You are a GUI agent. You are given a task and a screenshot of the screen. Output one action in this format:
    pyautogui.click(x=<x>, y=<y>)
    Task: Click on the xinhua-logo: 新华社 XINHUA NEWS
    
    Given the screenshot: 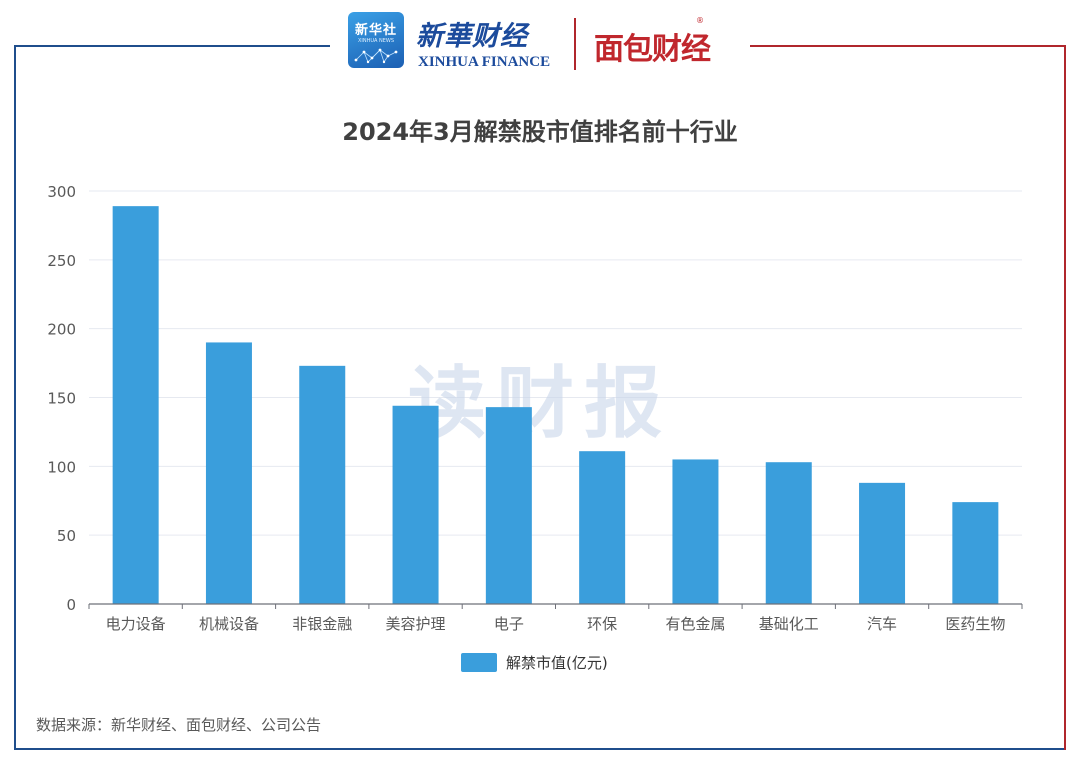 What is the action you would take?
    pyautogui.click(x=376, y=40)
    